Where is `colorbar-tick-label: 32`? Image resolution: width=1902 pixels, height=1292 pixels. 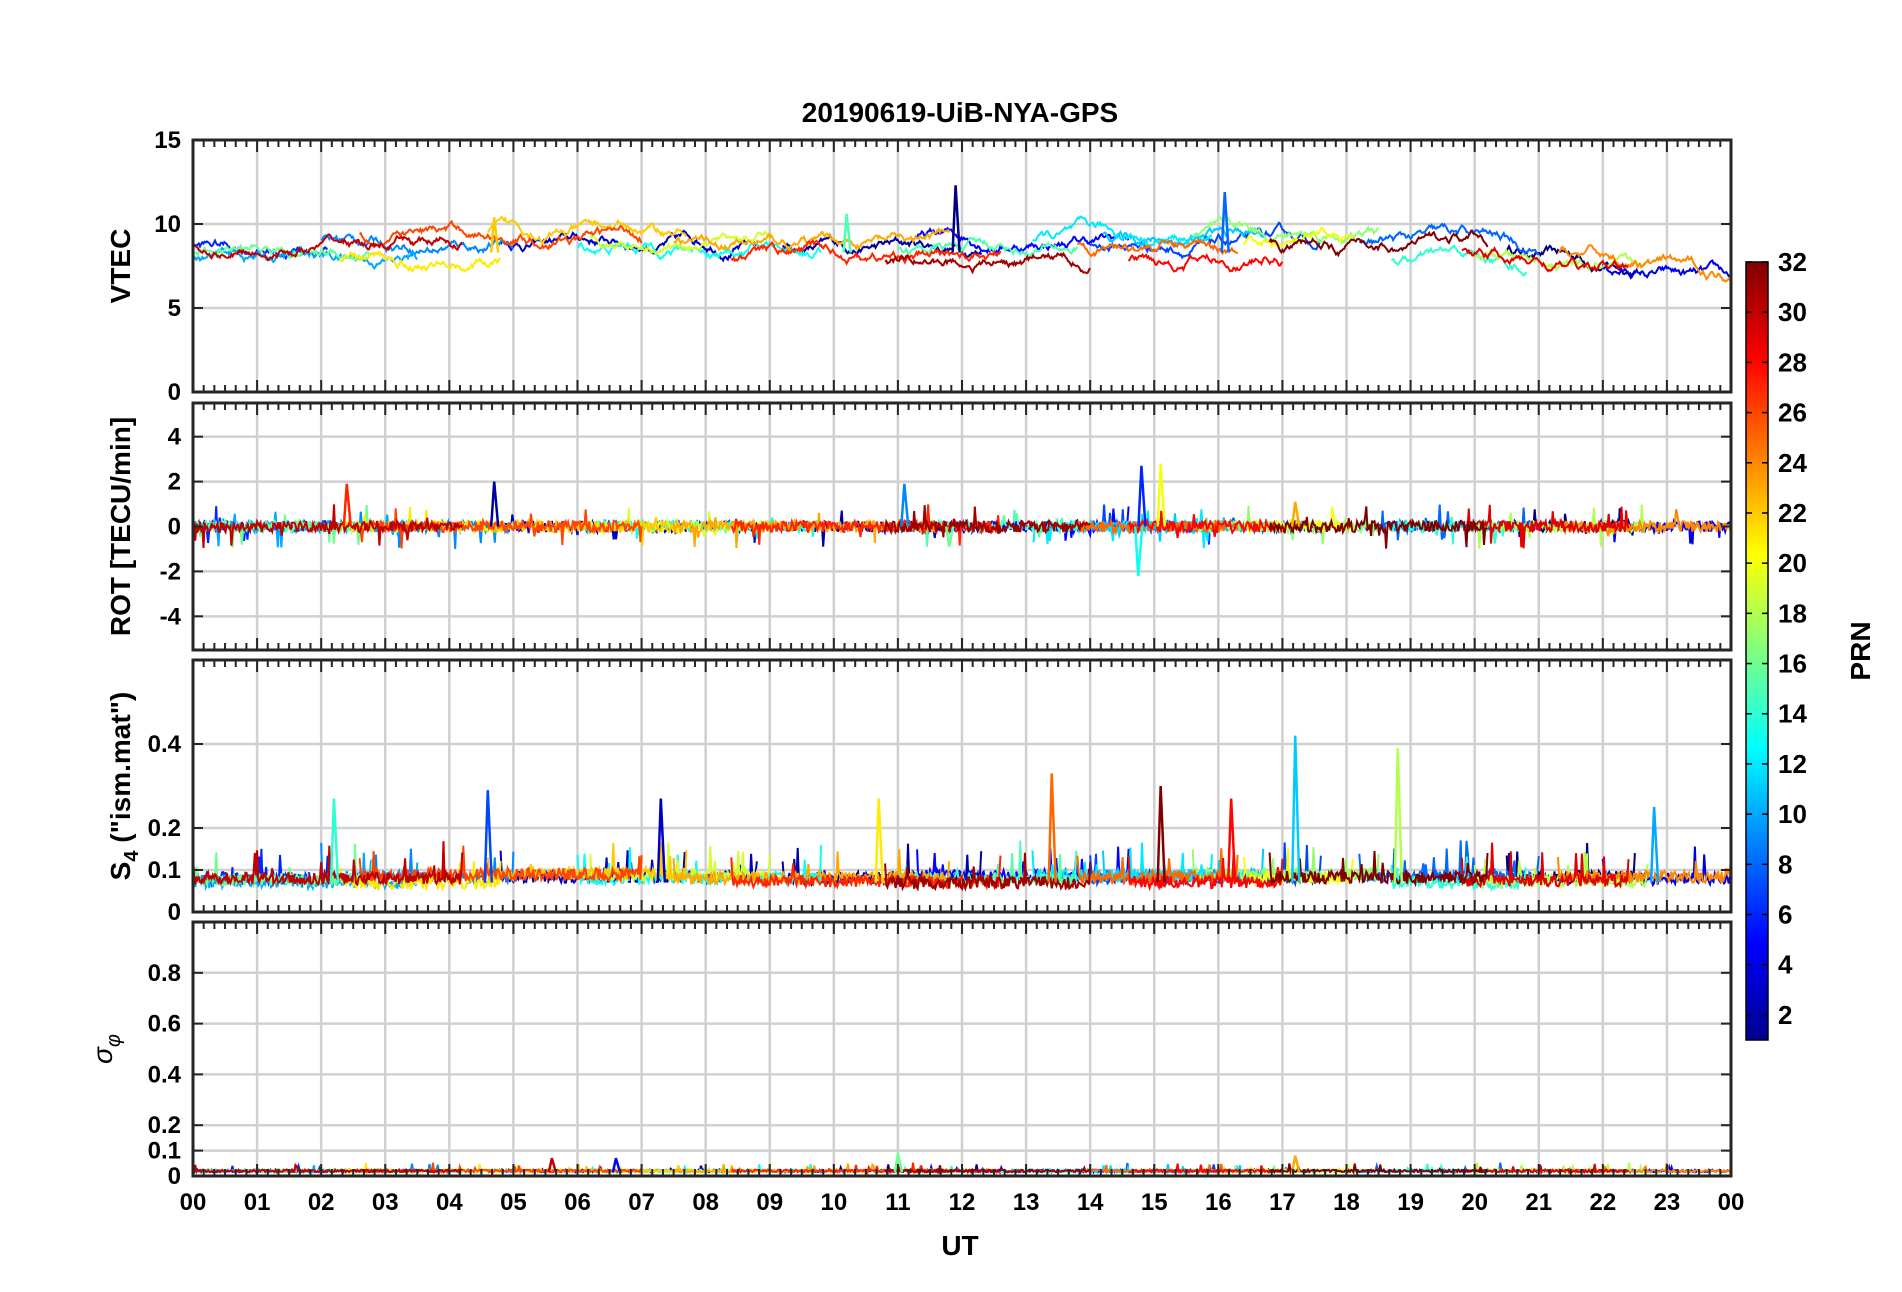
colorbar-tick-label: 32 is located at coordinates (1792, 262).